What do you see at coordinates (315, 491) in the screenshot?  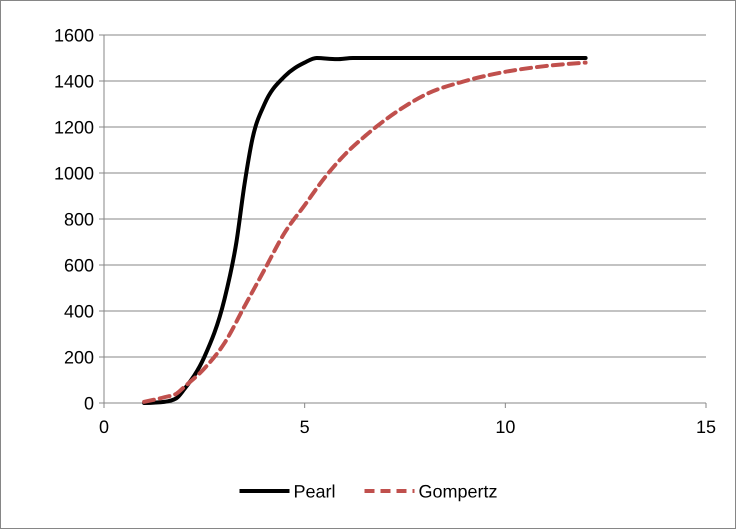 I see `legend-label: Pearl` at bounding box center [315, 491].